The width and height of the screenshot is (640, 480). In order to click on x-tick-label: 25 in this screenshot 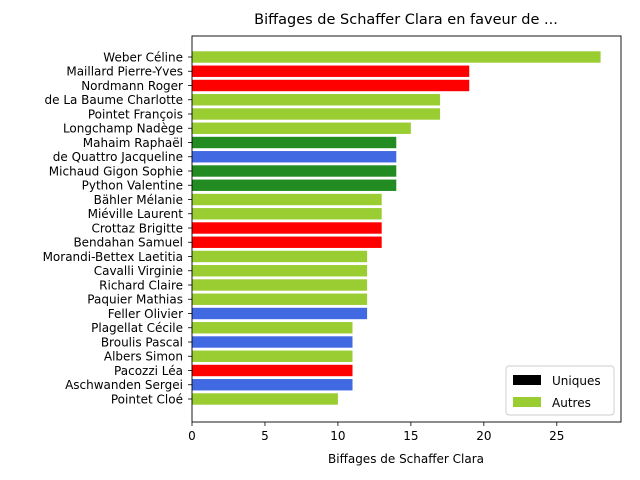, I will do `click(556, 436)`.